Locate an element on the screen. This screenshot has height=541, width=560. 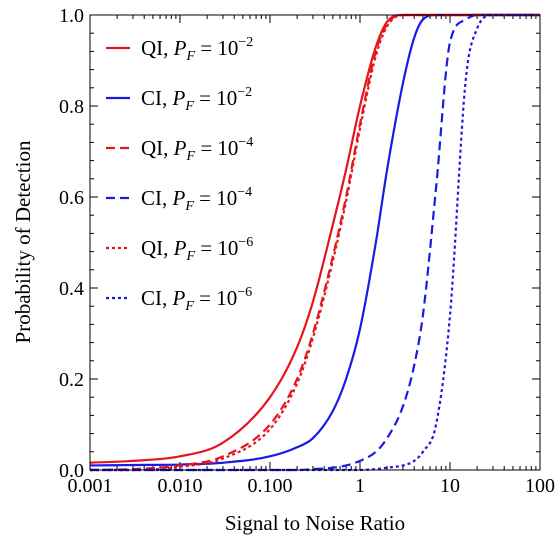
x-tick-label: 0.010 is located at coordinates (180, 486).